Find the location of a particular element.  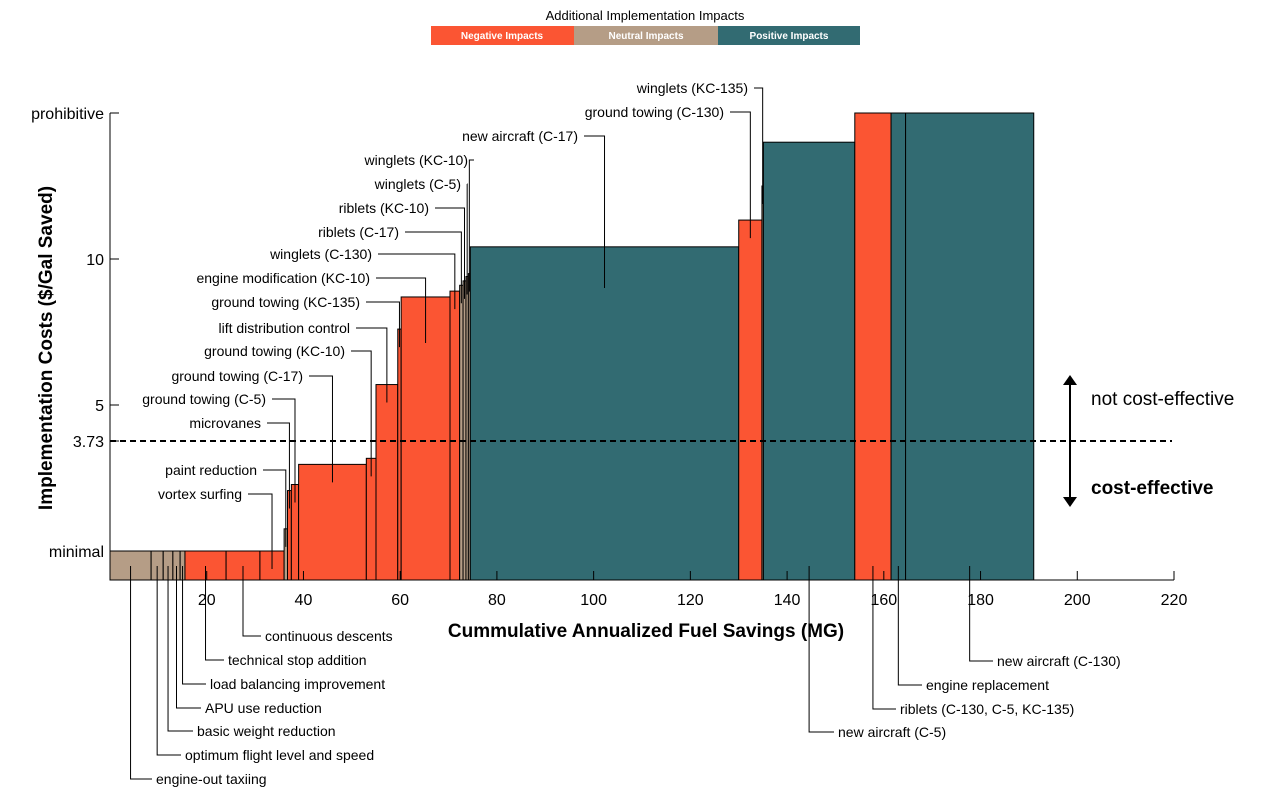

bar-label: paint reduction is located at coordinates (211, 470).